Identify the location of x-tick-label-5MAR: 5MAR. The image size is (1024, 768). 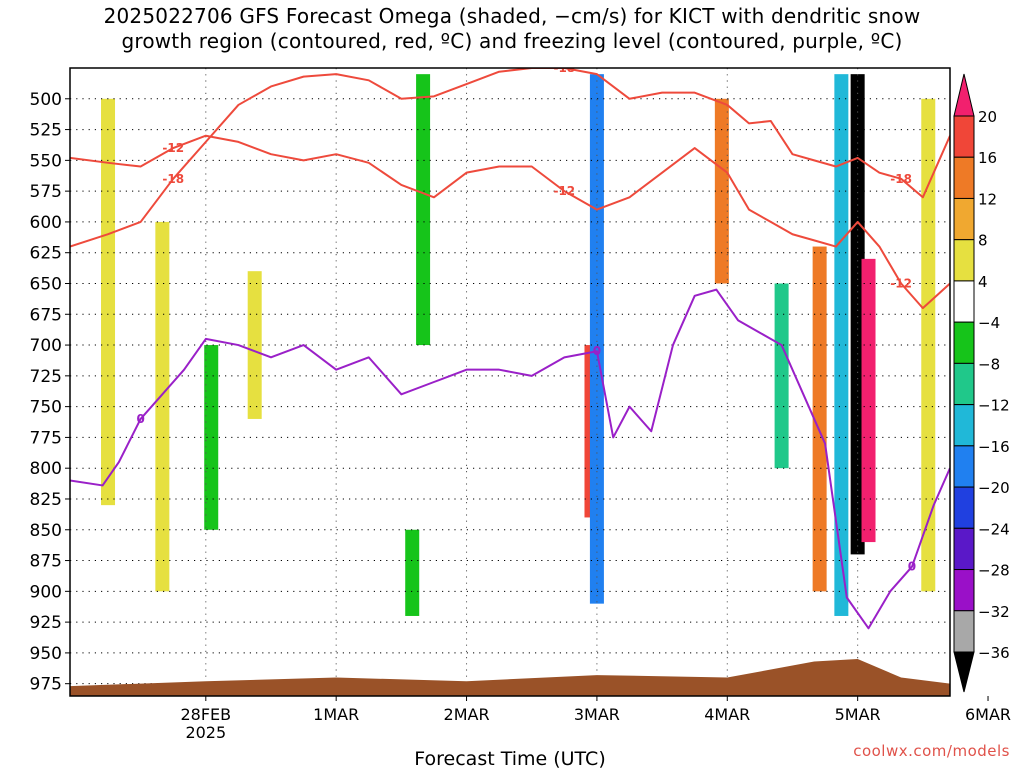
(858, 714).